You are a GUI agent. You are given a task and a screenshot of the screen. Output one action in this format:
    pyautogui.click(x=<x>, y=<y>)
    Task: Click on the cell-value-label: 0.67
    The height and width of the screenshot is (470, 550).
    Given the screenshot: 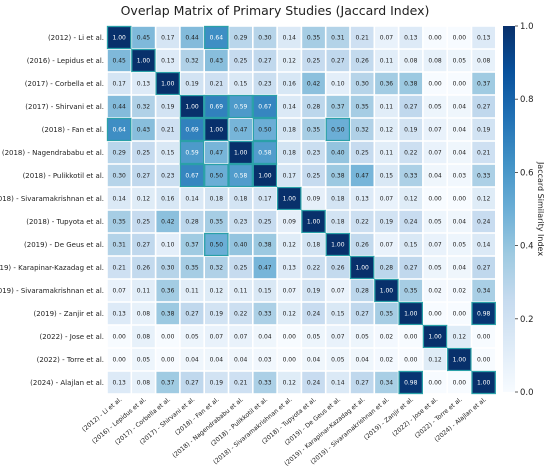 What is the action you would take?
    pyautogui.click(x=265, y=107)
    